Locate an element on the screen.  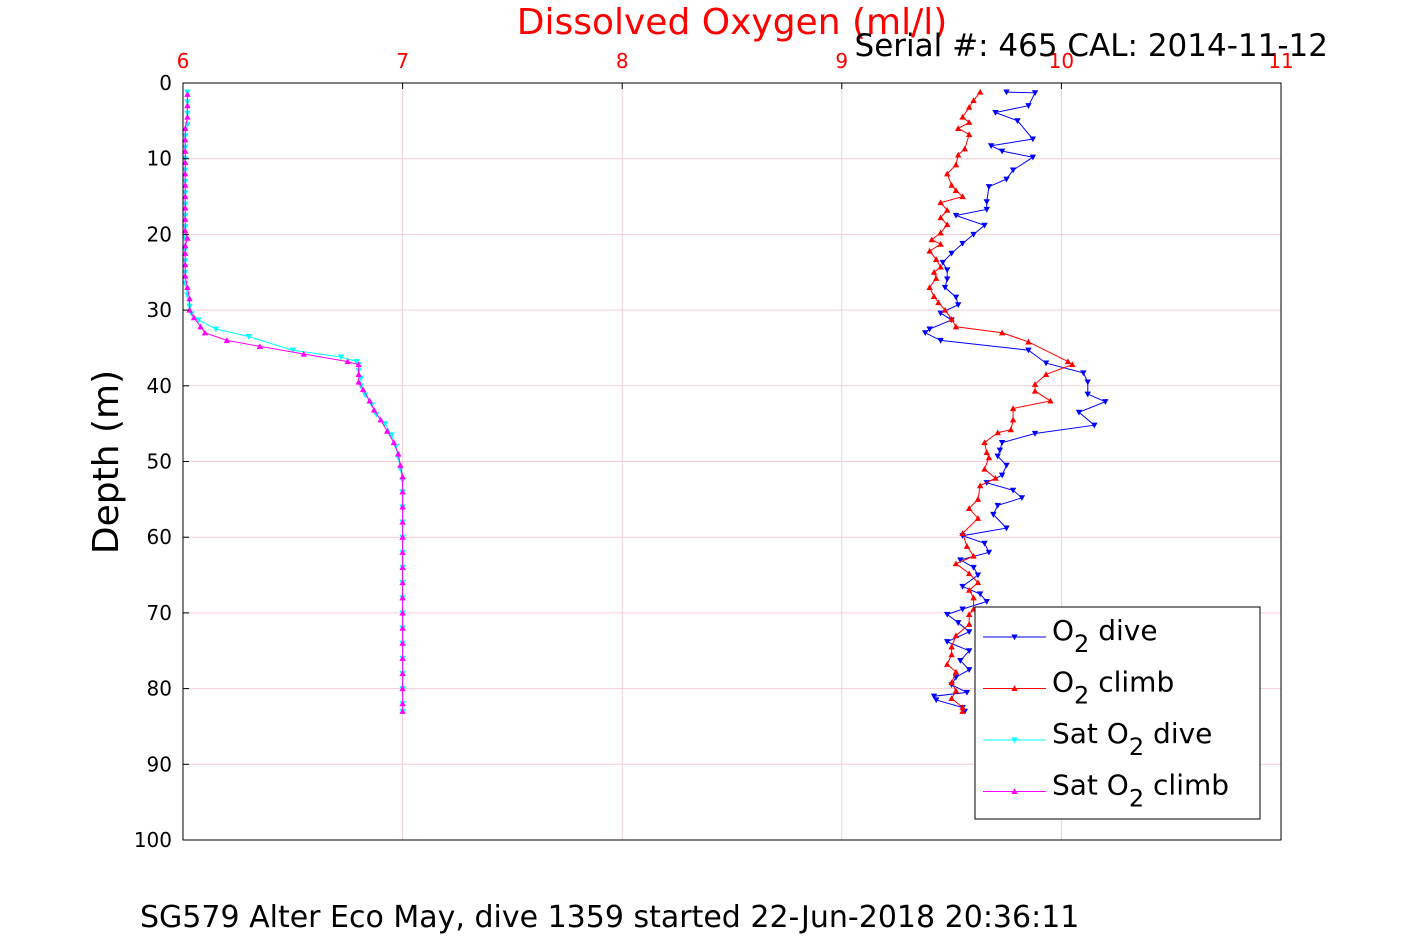
legend-entry: Sat O2 dive is located at coordinates (1097, 739).